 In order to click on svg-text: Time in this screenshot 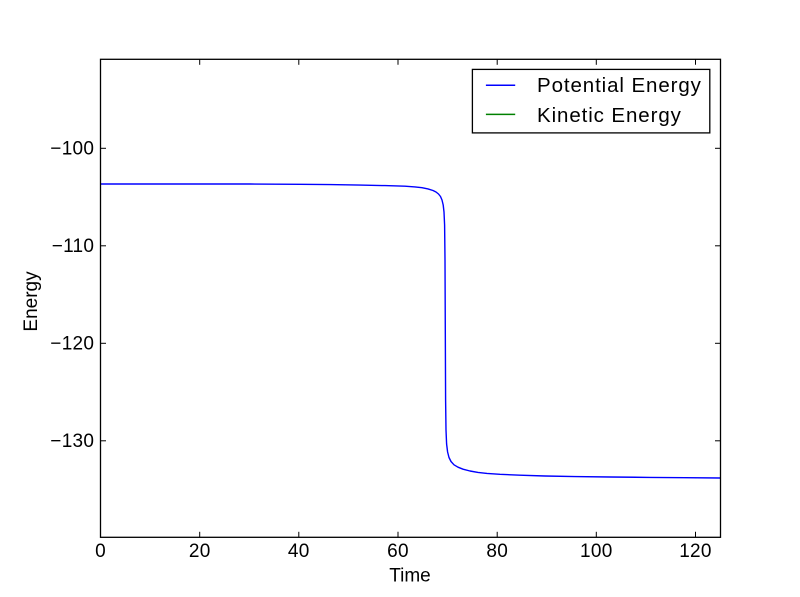, I will do `click(410, 576)`.